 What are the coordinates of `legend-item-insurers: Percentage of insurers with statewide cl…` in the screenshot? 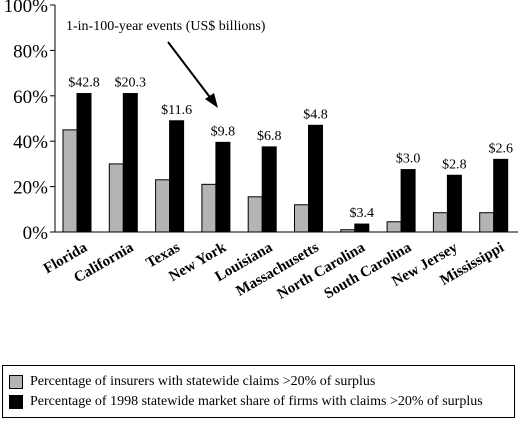 It's located at (192, 382).